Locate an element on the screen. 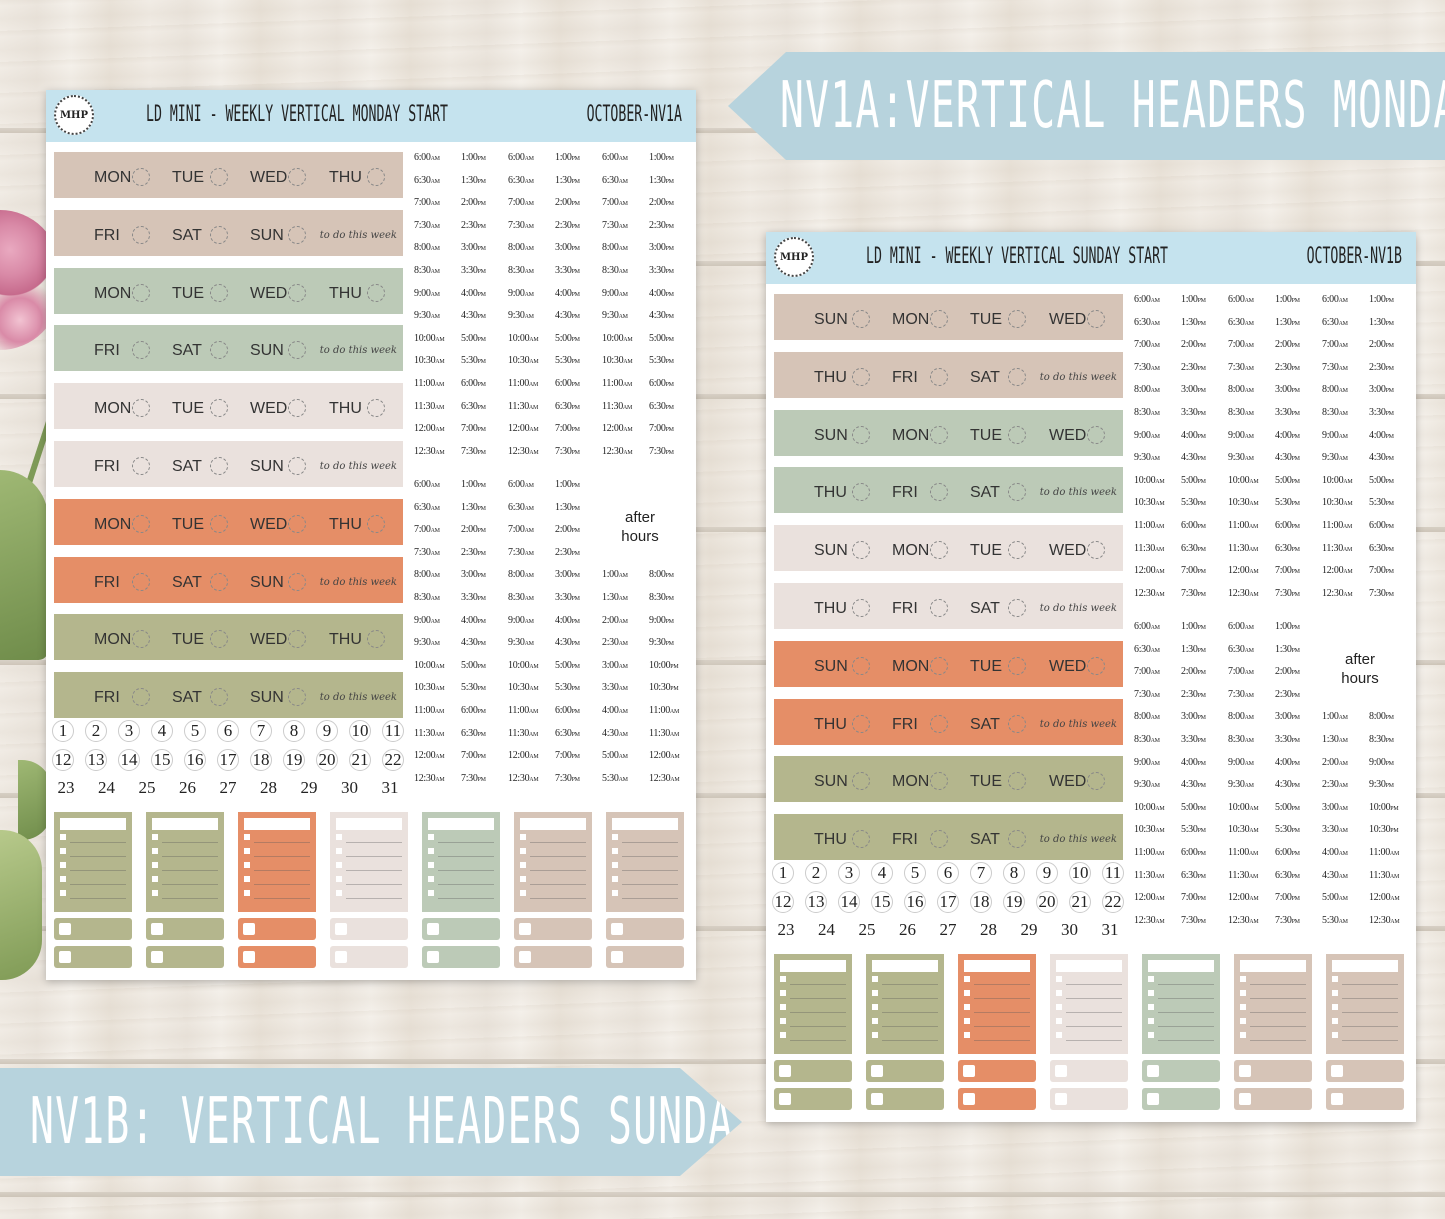 Image resolution: width=1445 pixels, height=1219 pixels. day-label: THU is located at coordinates (345, 293).